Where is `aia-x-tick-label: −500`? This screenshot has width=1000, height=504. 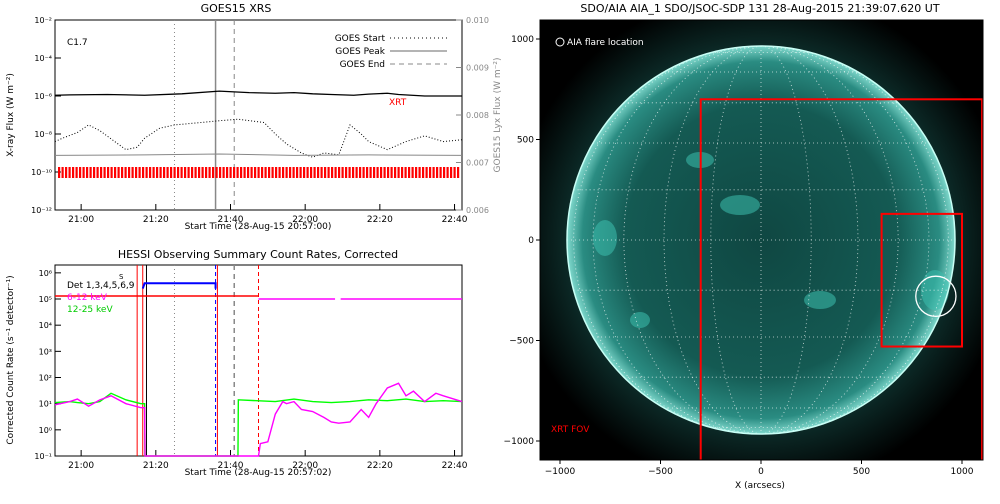 aia-x-tick-label: −500 is located at coordinates (660, 472).